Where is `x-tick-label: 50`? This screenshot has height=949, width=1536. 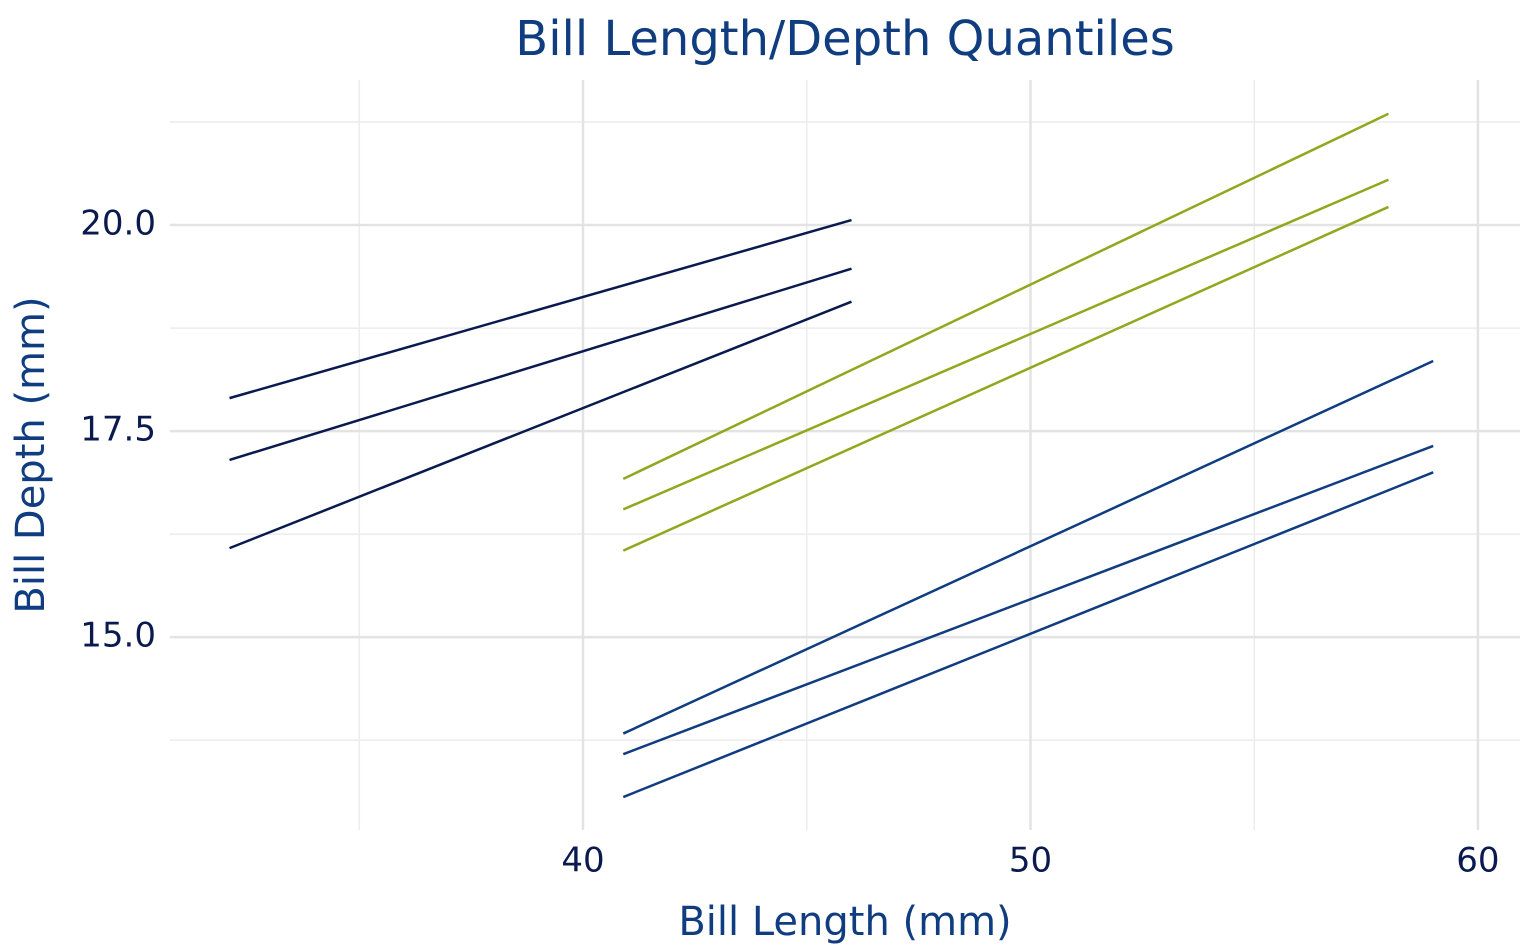
x-tick-label: 50 is located at coordinates (1030, 861).